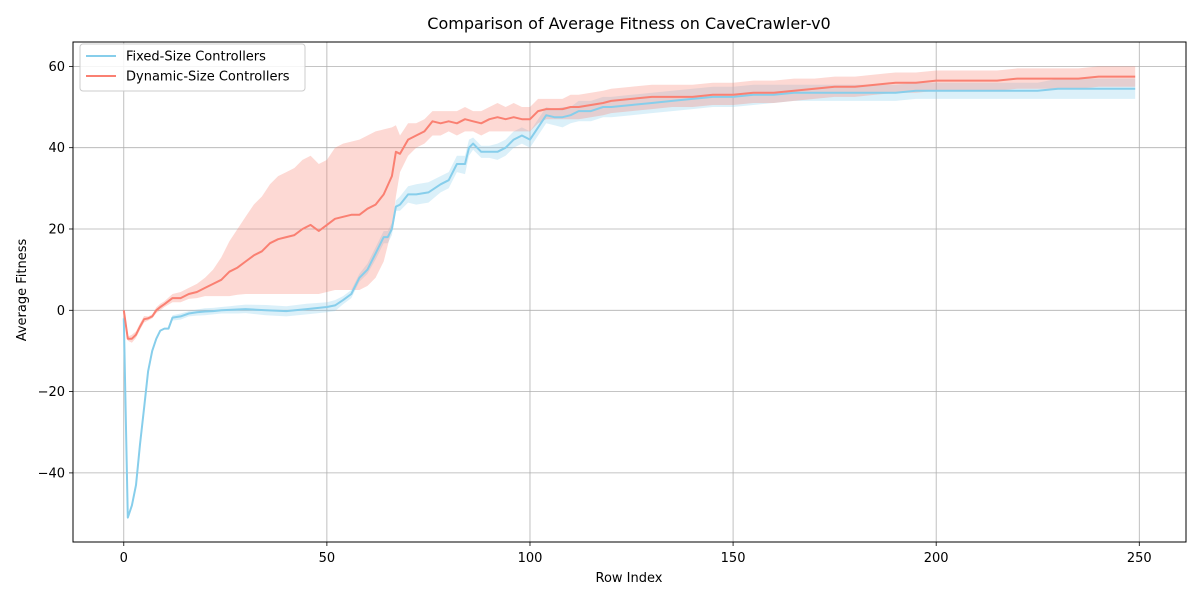 Image resolution: width=1200 pixels, height=600 pixels. What do you see at coordinates (629, 578) in the screenshot?
I see `x-axis-label: Row Index` at bounding box center [629, 578].